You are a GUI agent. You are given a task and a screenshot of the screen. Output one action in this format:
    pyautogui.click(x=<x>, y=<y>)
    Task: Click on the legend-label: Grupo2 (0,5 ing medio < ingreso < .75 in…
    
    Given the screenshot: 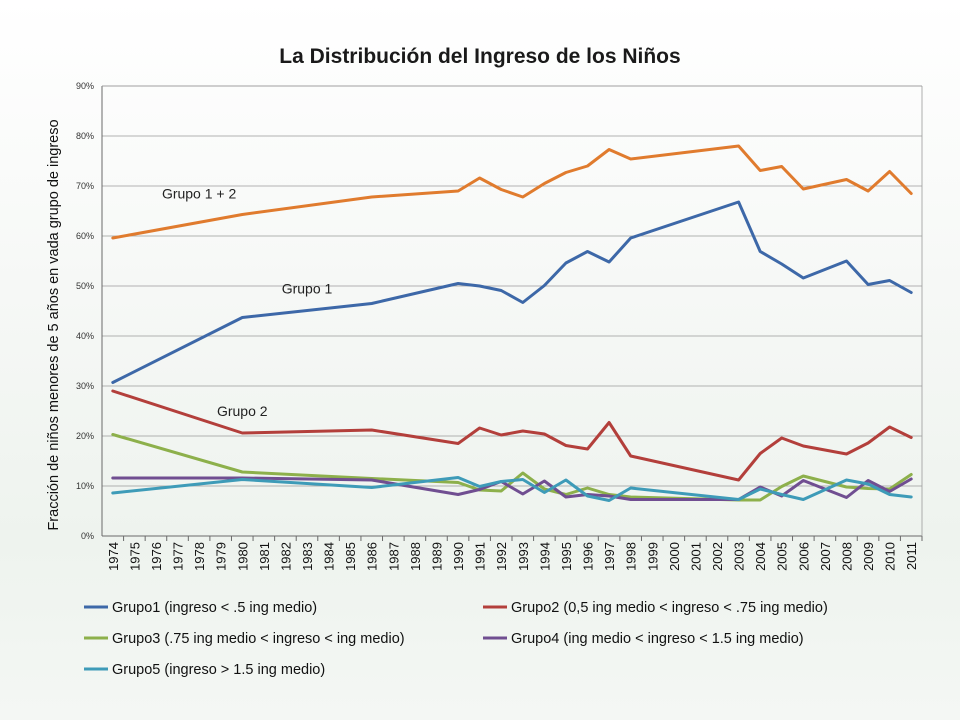 What is the action you would take?
    pyautogui.click(x=669, y=608)
    